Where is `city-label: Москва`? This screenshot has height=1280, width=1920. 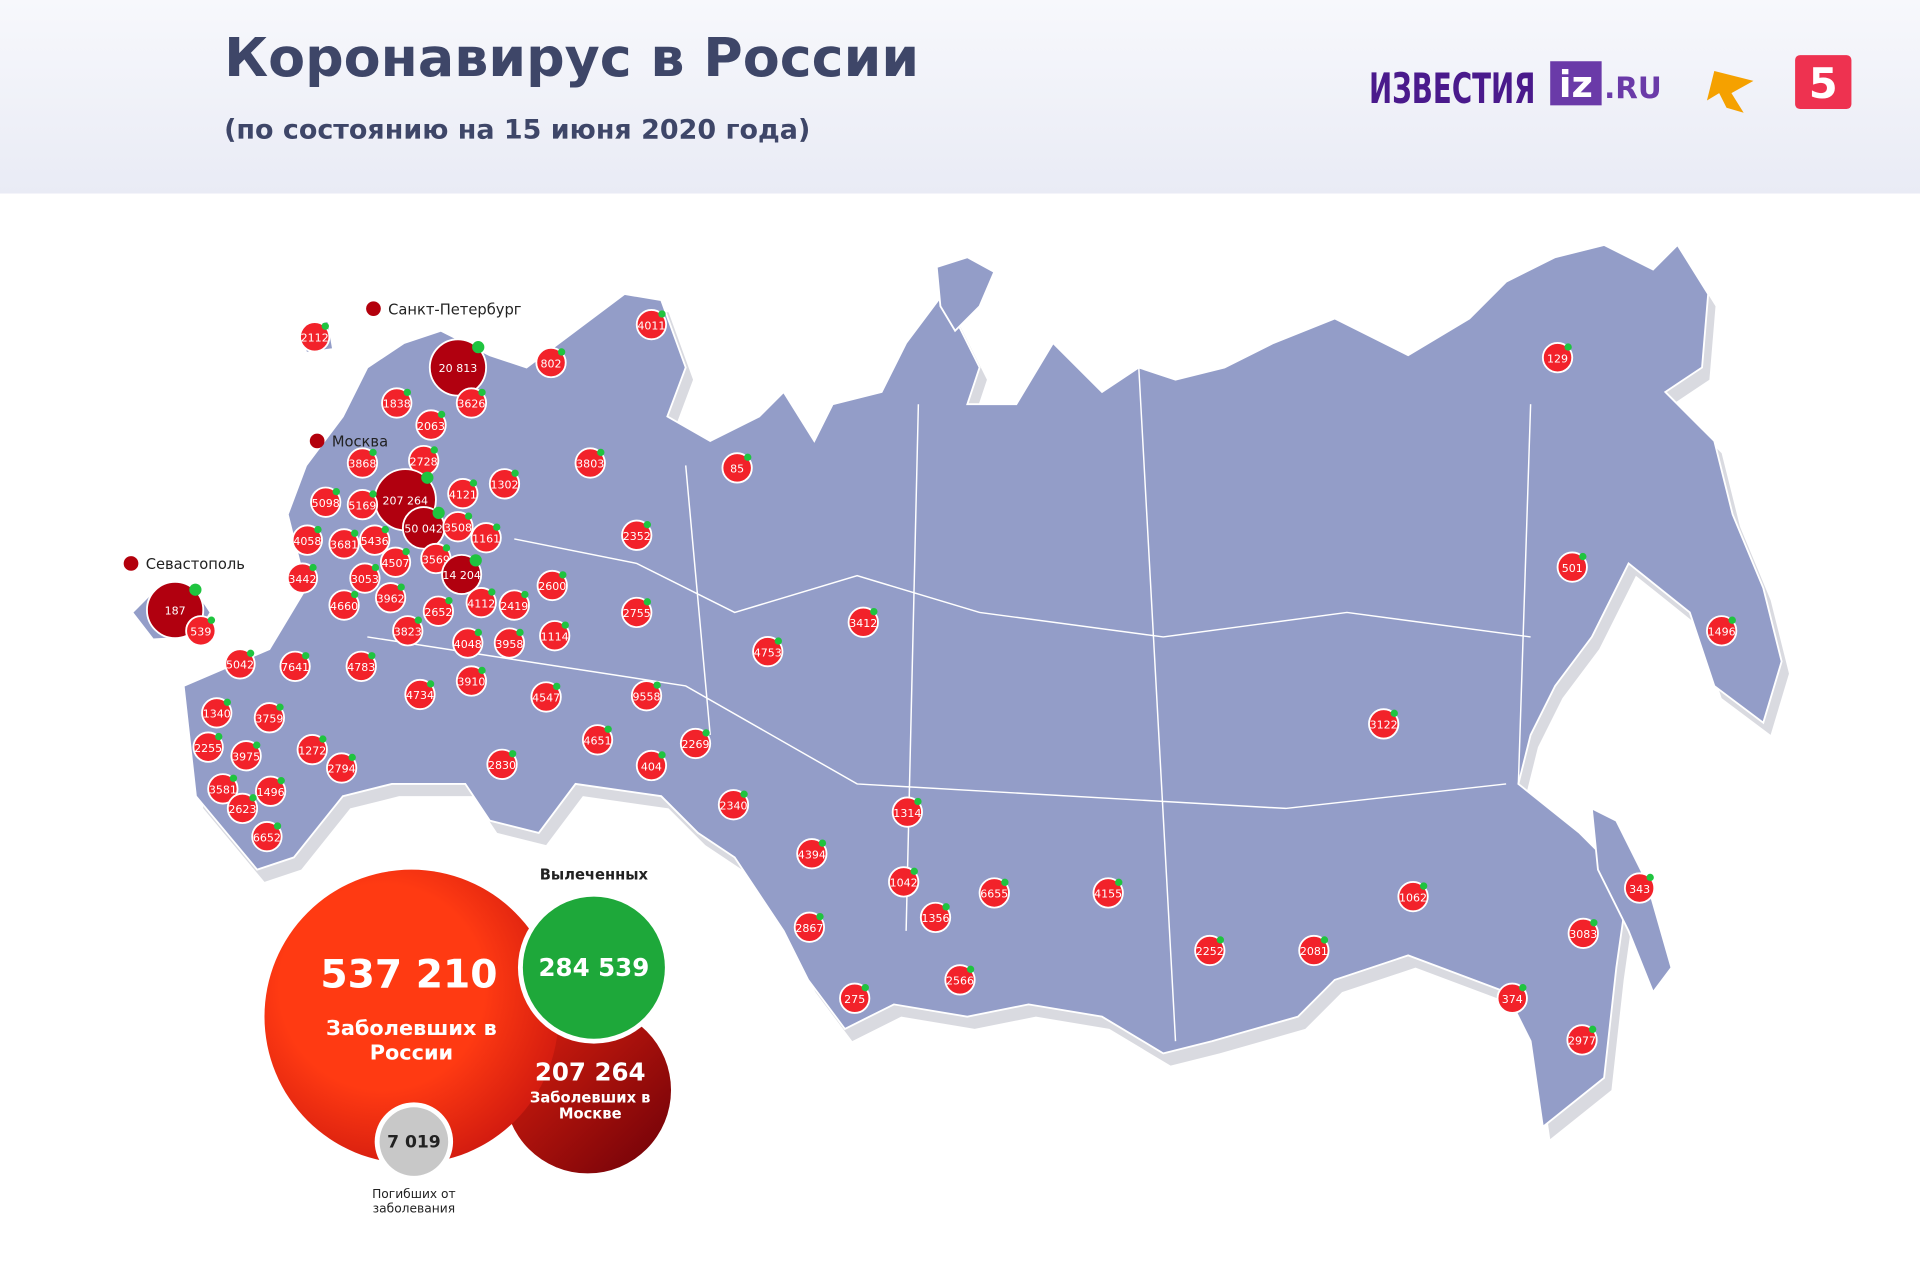 city-label: Москва is located at coordinates (360, 442).